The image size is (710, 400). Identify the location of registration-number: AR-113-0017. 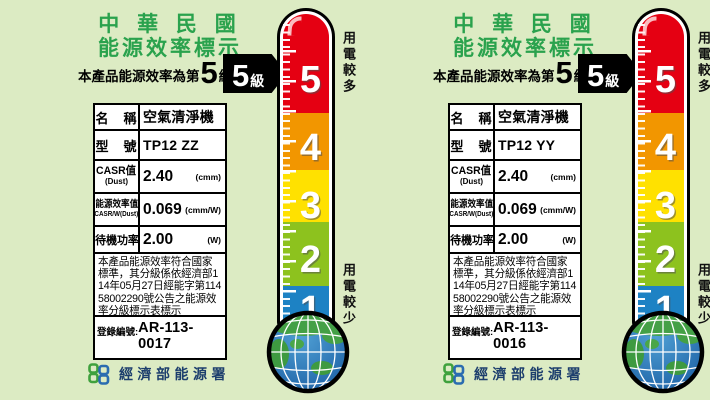
(166, 336).